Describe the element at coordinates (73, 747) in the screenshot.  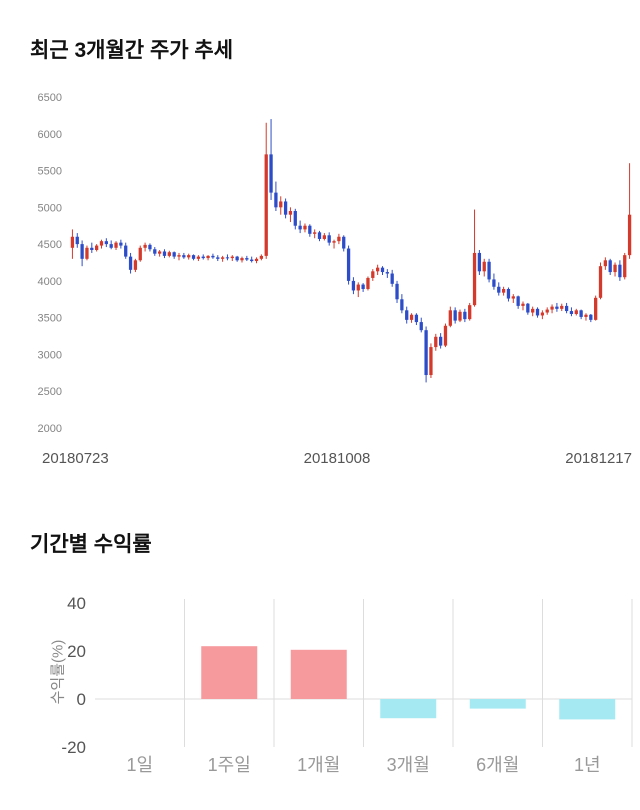
I see `return-axis-tick: -20` at that location.